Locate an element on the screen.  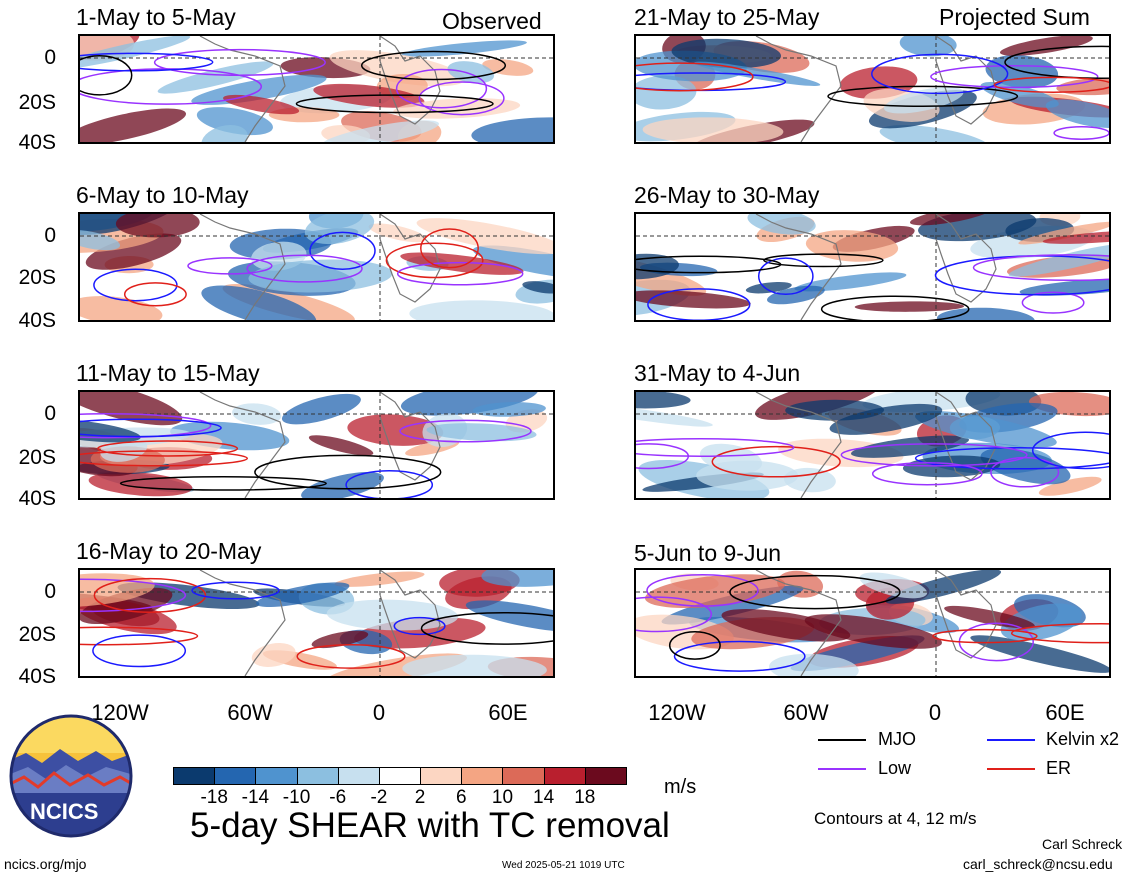
ytick-40s-row1: 40S is located at coordinates (37, 142).